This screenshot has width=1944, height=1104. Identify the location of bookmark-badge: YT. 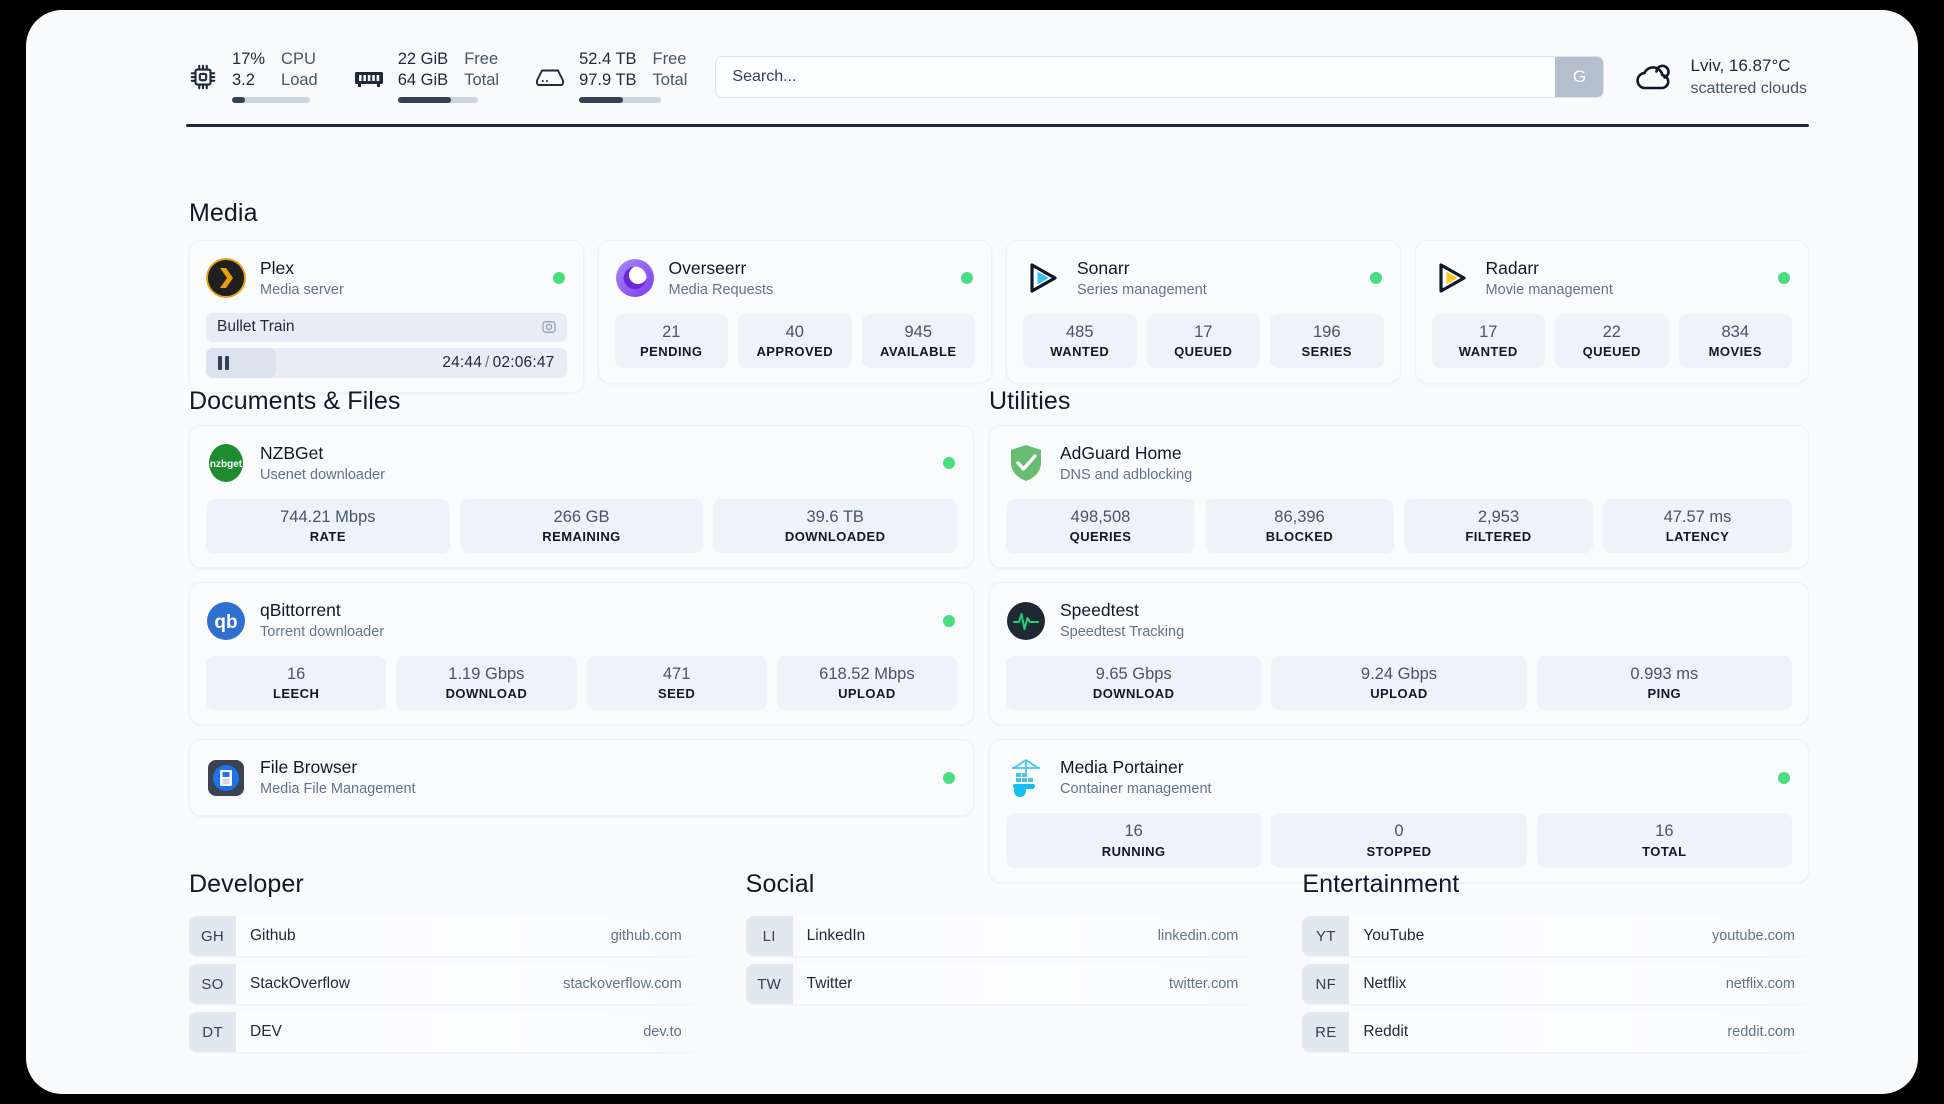
(1326, 936).